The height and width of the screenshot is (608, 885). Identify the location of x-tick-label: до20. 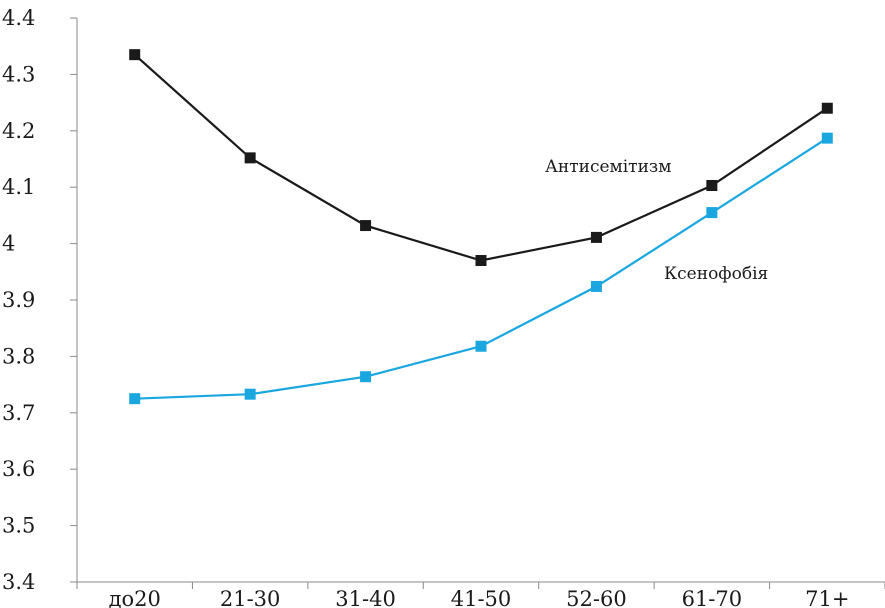
(135, 597).